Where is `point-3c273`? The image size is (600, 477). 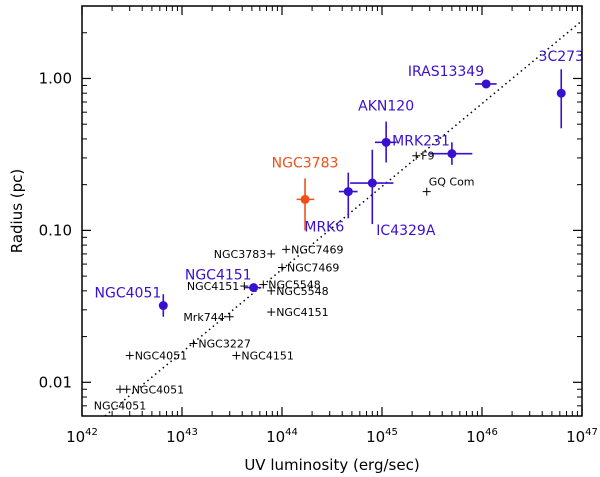
point-3c273 is located at coordinates (561, 93).